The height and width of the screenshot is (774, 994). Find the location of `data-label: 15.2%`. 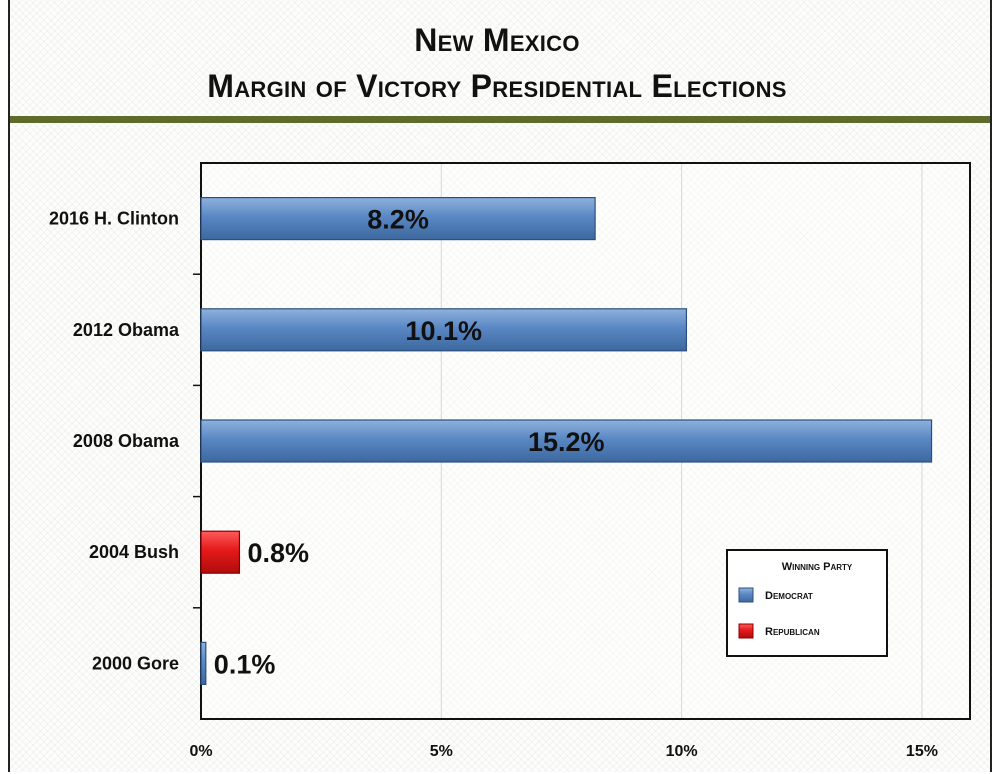

data-label: 15.2% is located at coordinates (566, 442).